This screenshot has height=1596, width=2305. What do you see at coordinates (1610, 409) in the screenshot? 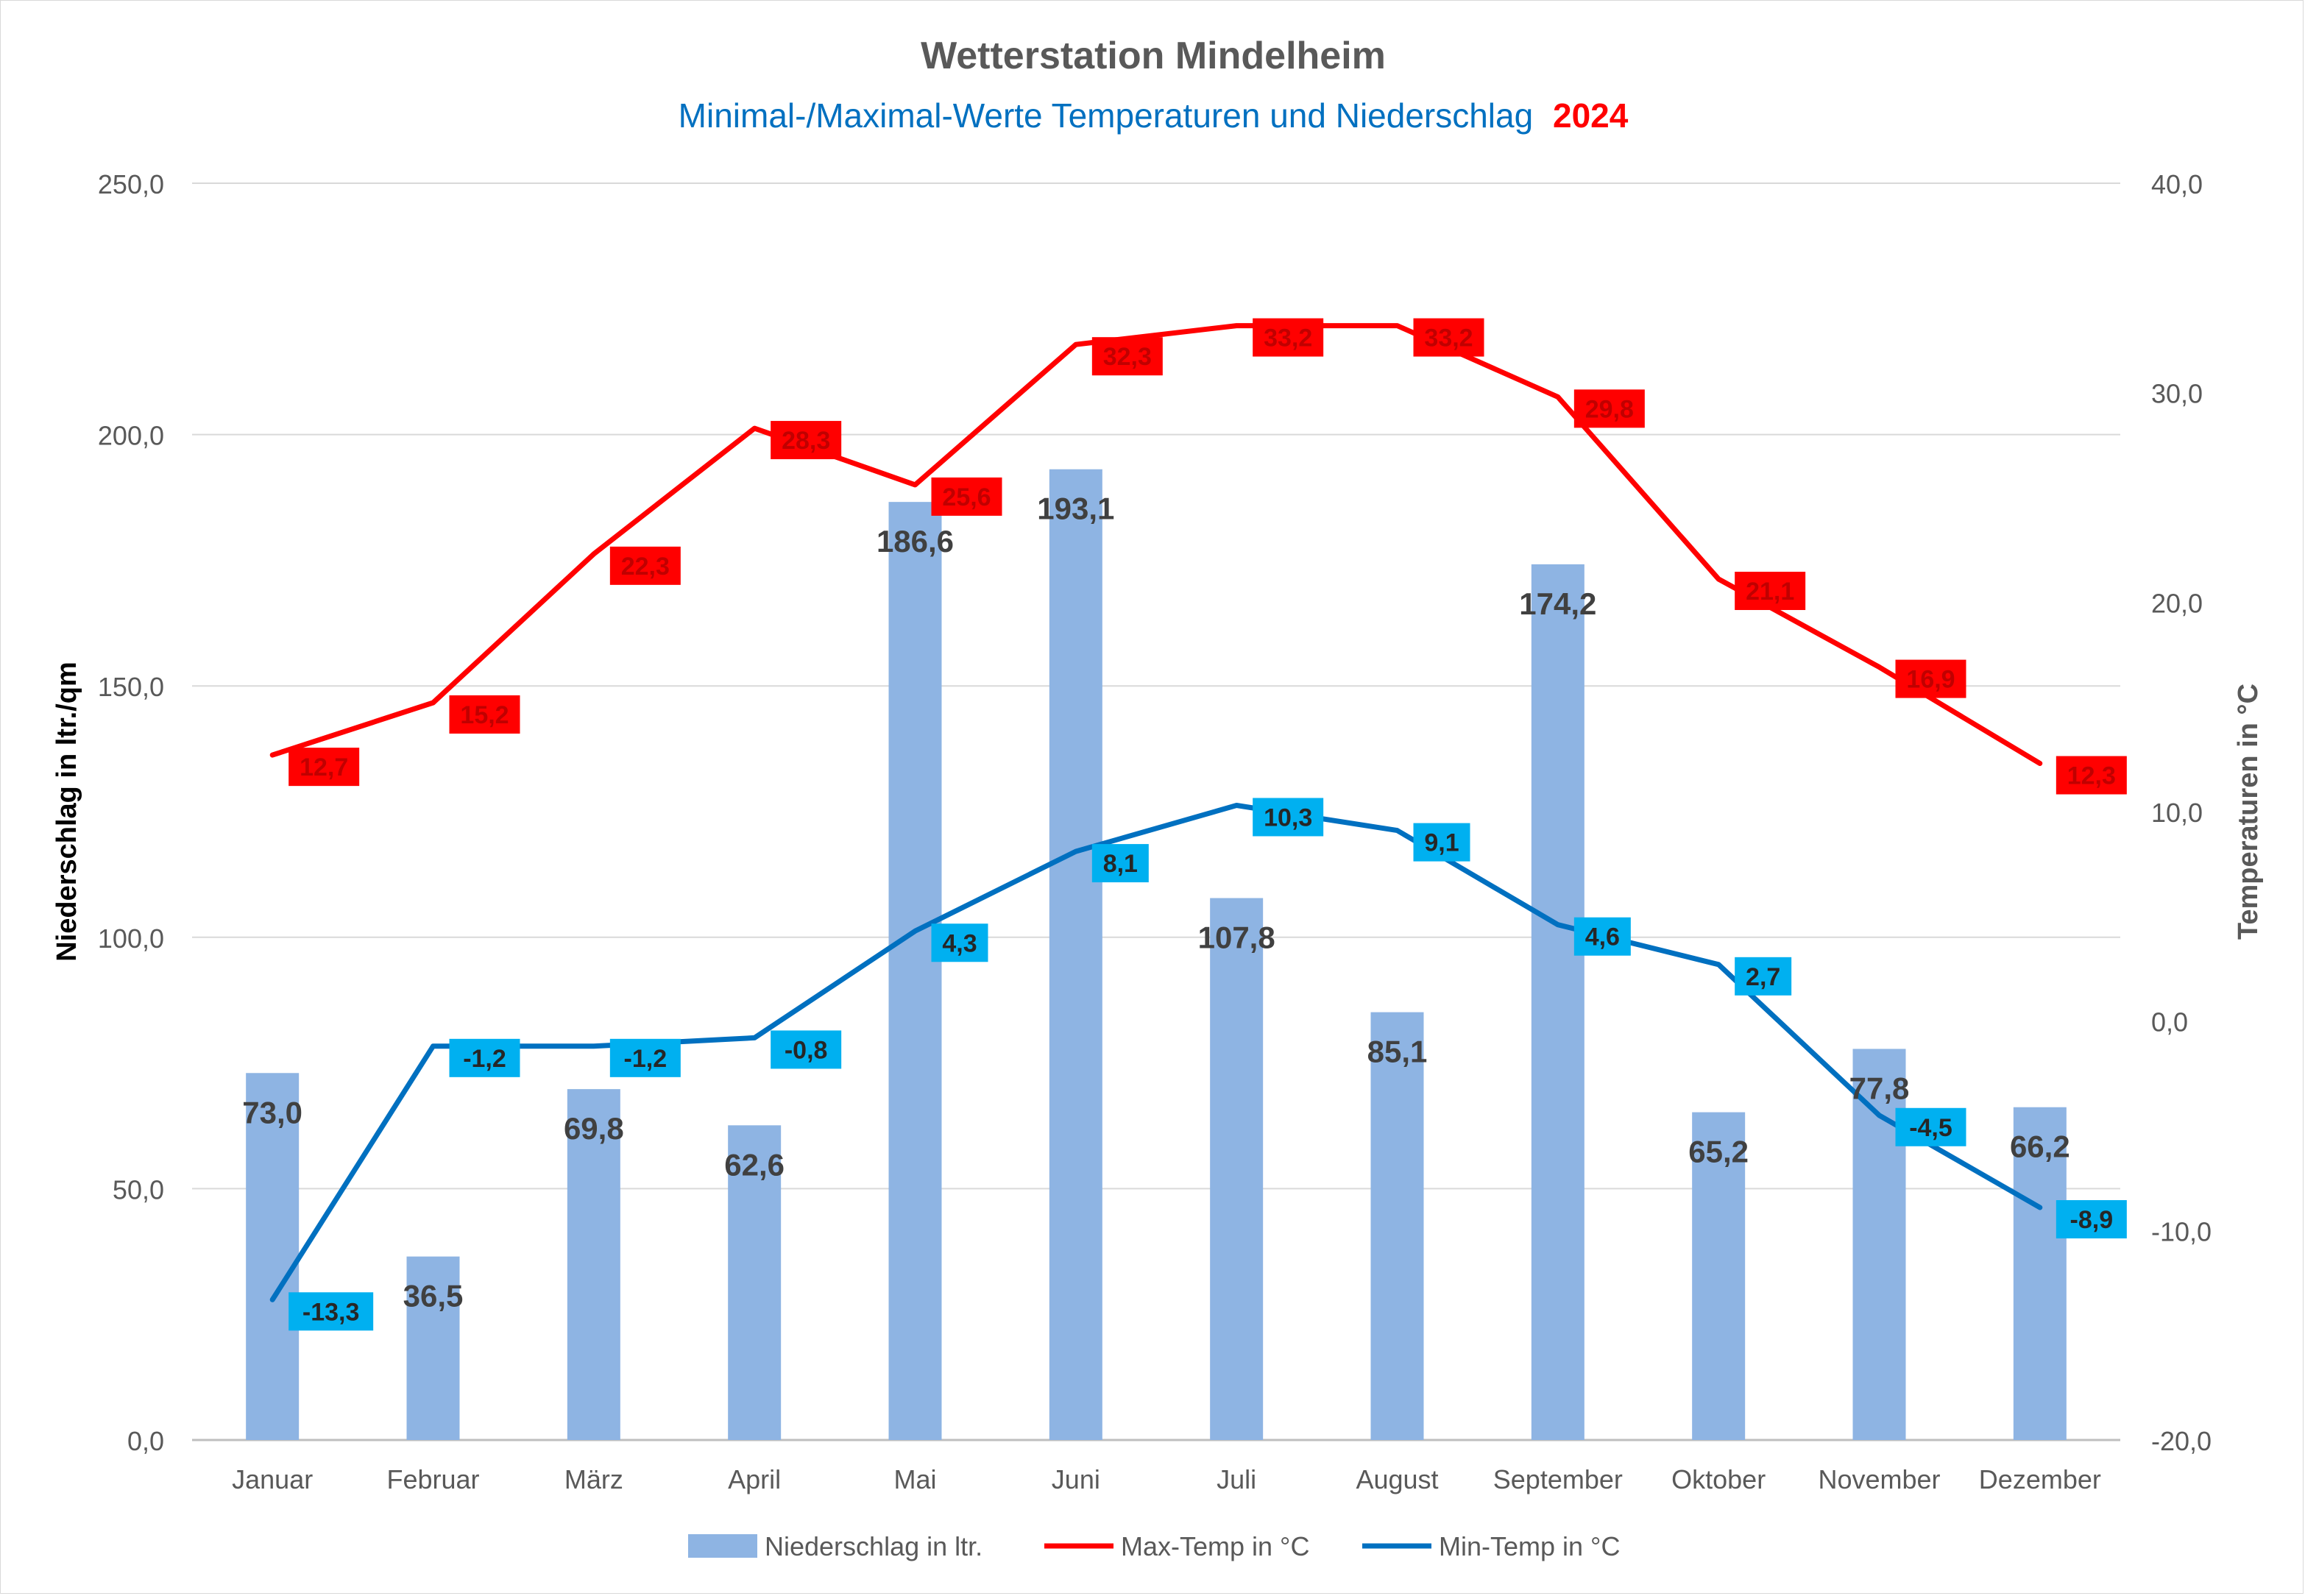
I see `max-temp-value-label: 29,8` at bounding box center [1610, 409].